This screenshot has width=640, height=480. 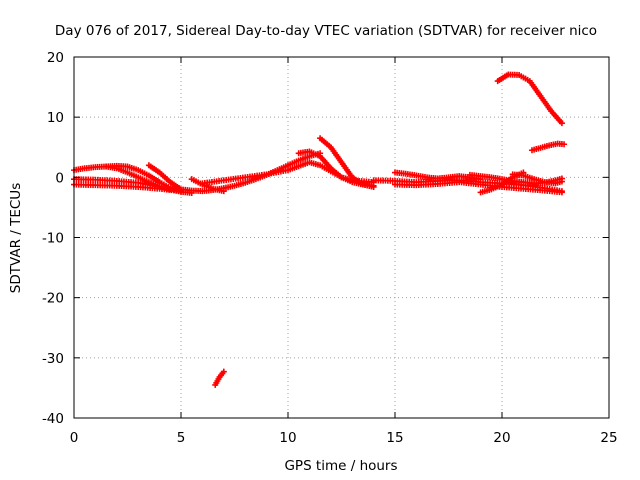 What do you see at coordinates (287, 438) in the screenshot?
I see `x-tick-label: 10` at bounding box center [287, 438].